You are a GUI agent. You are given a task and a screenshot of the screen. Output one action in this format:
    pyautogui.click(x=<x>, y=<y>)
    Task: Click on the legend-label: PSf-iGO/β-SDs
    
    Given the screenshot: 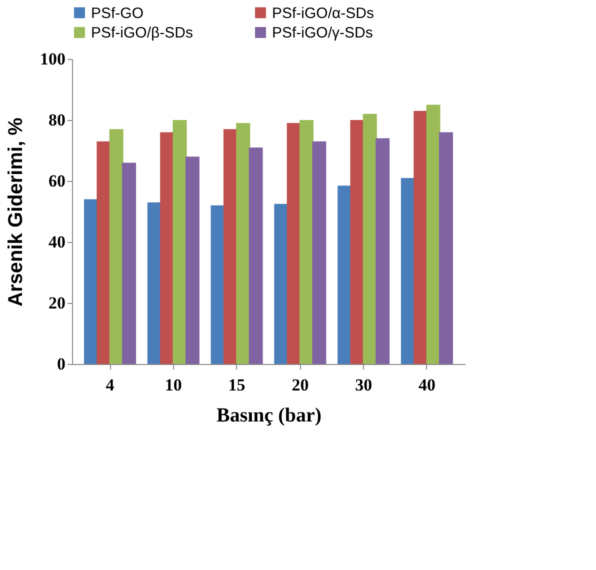 What is the action you would take?
    pyautogui.click(x=142, y=33)
    